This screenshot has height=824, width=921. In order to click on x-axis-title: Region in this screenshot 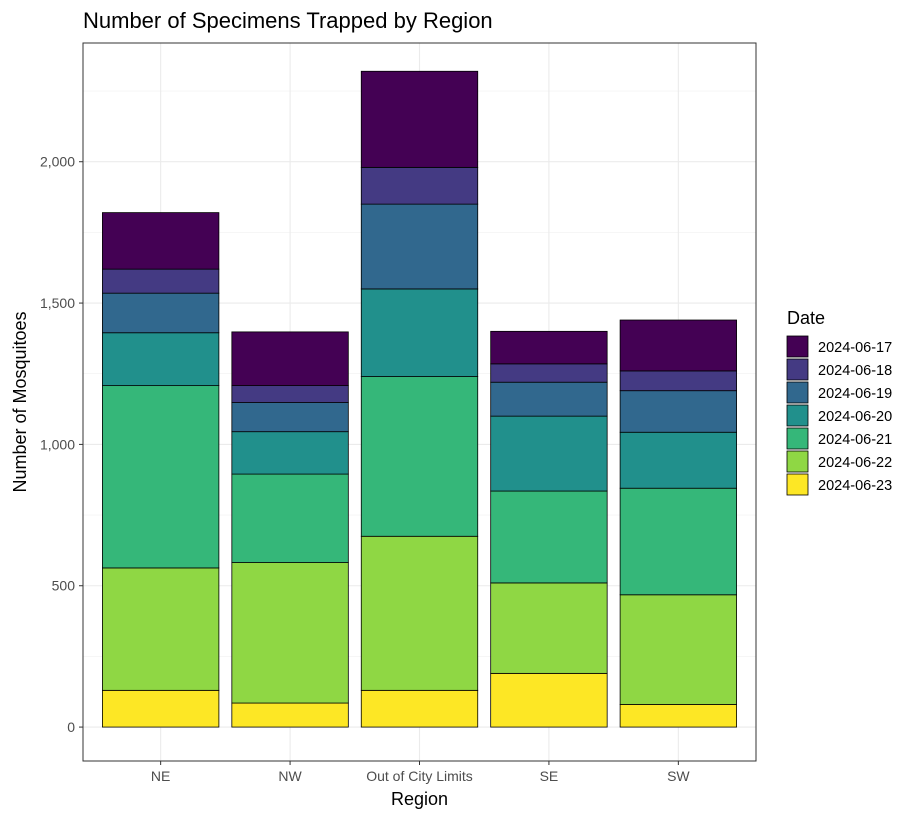, I will do `click(419, 799)`.